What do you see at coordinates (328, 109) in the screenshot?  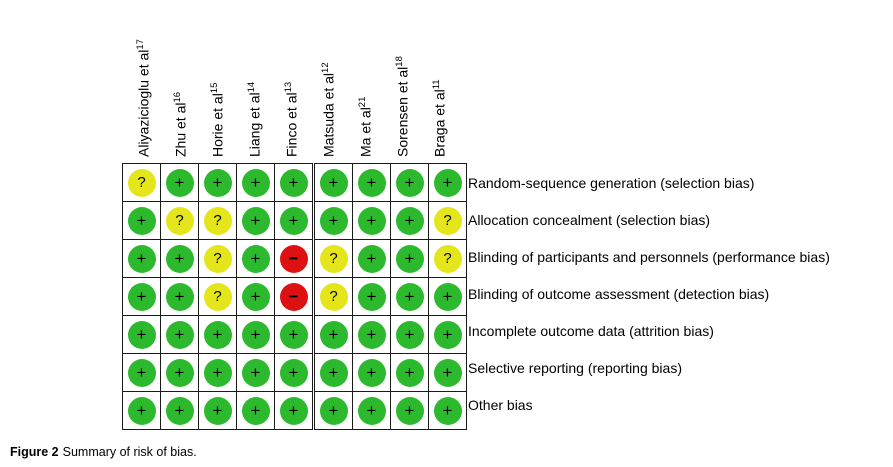 I see `study-header: Matsuda et al12` at bounding box center [328, 109].